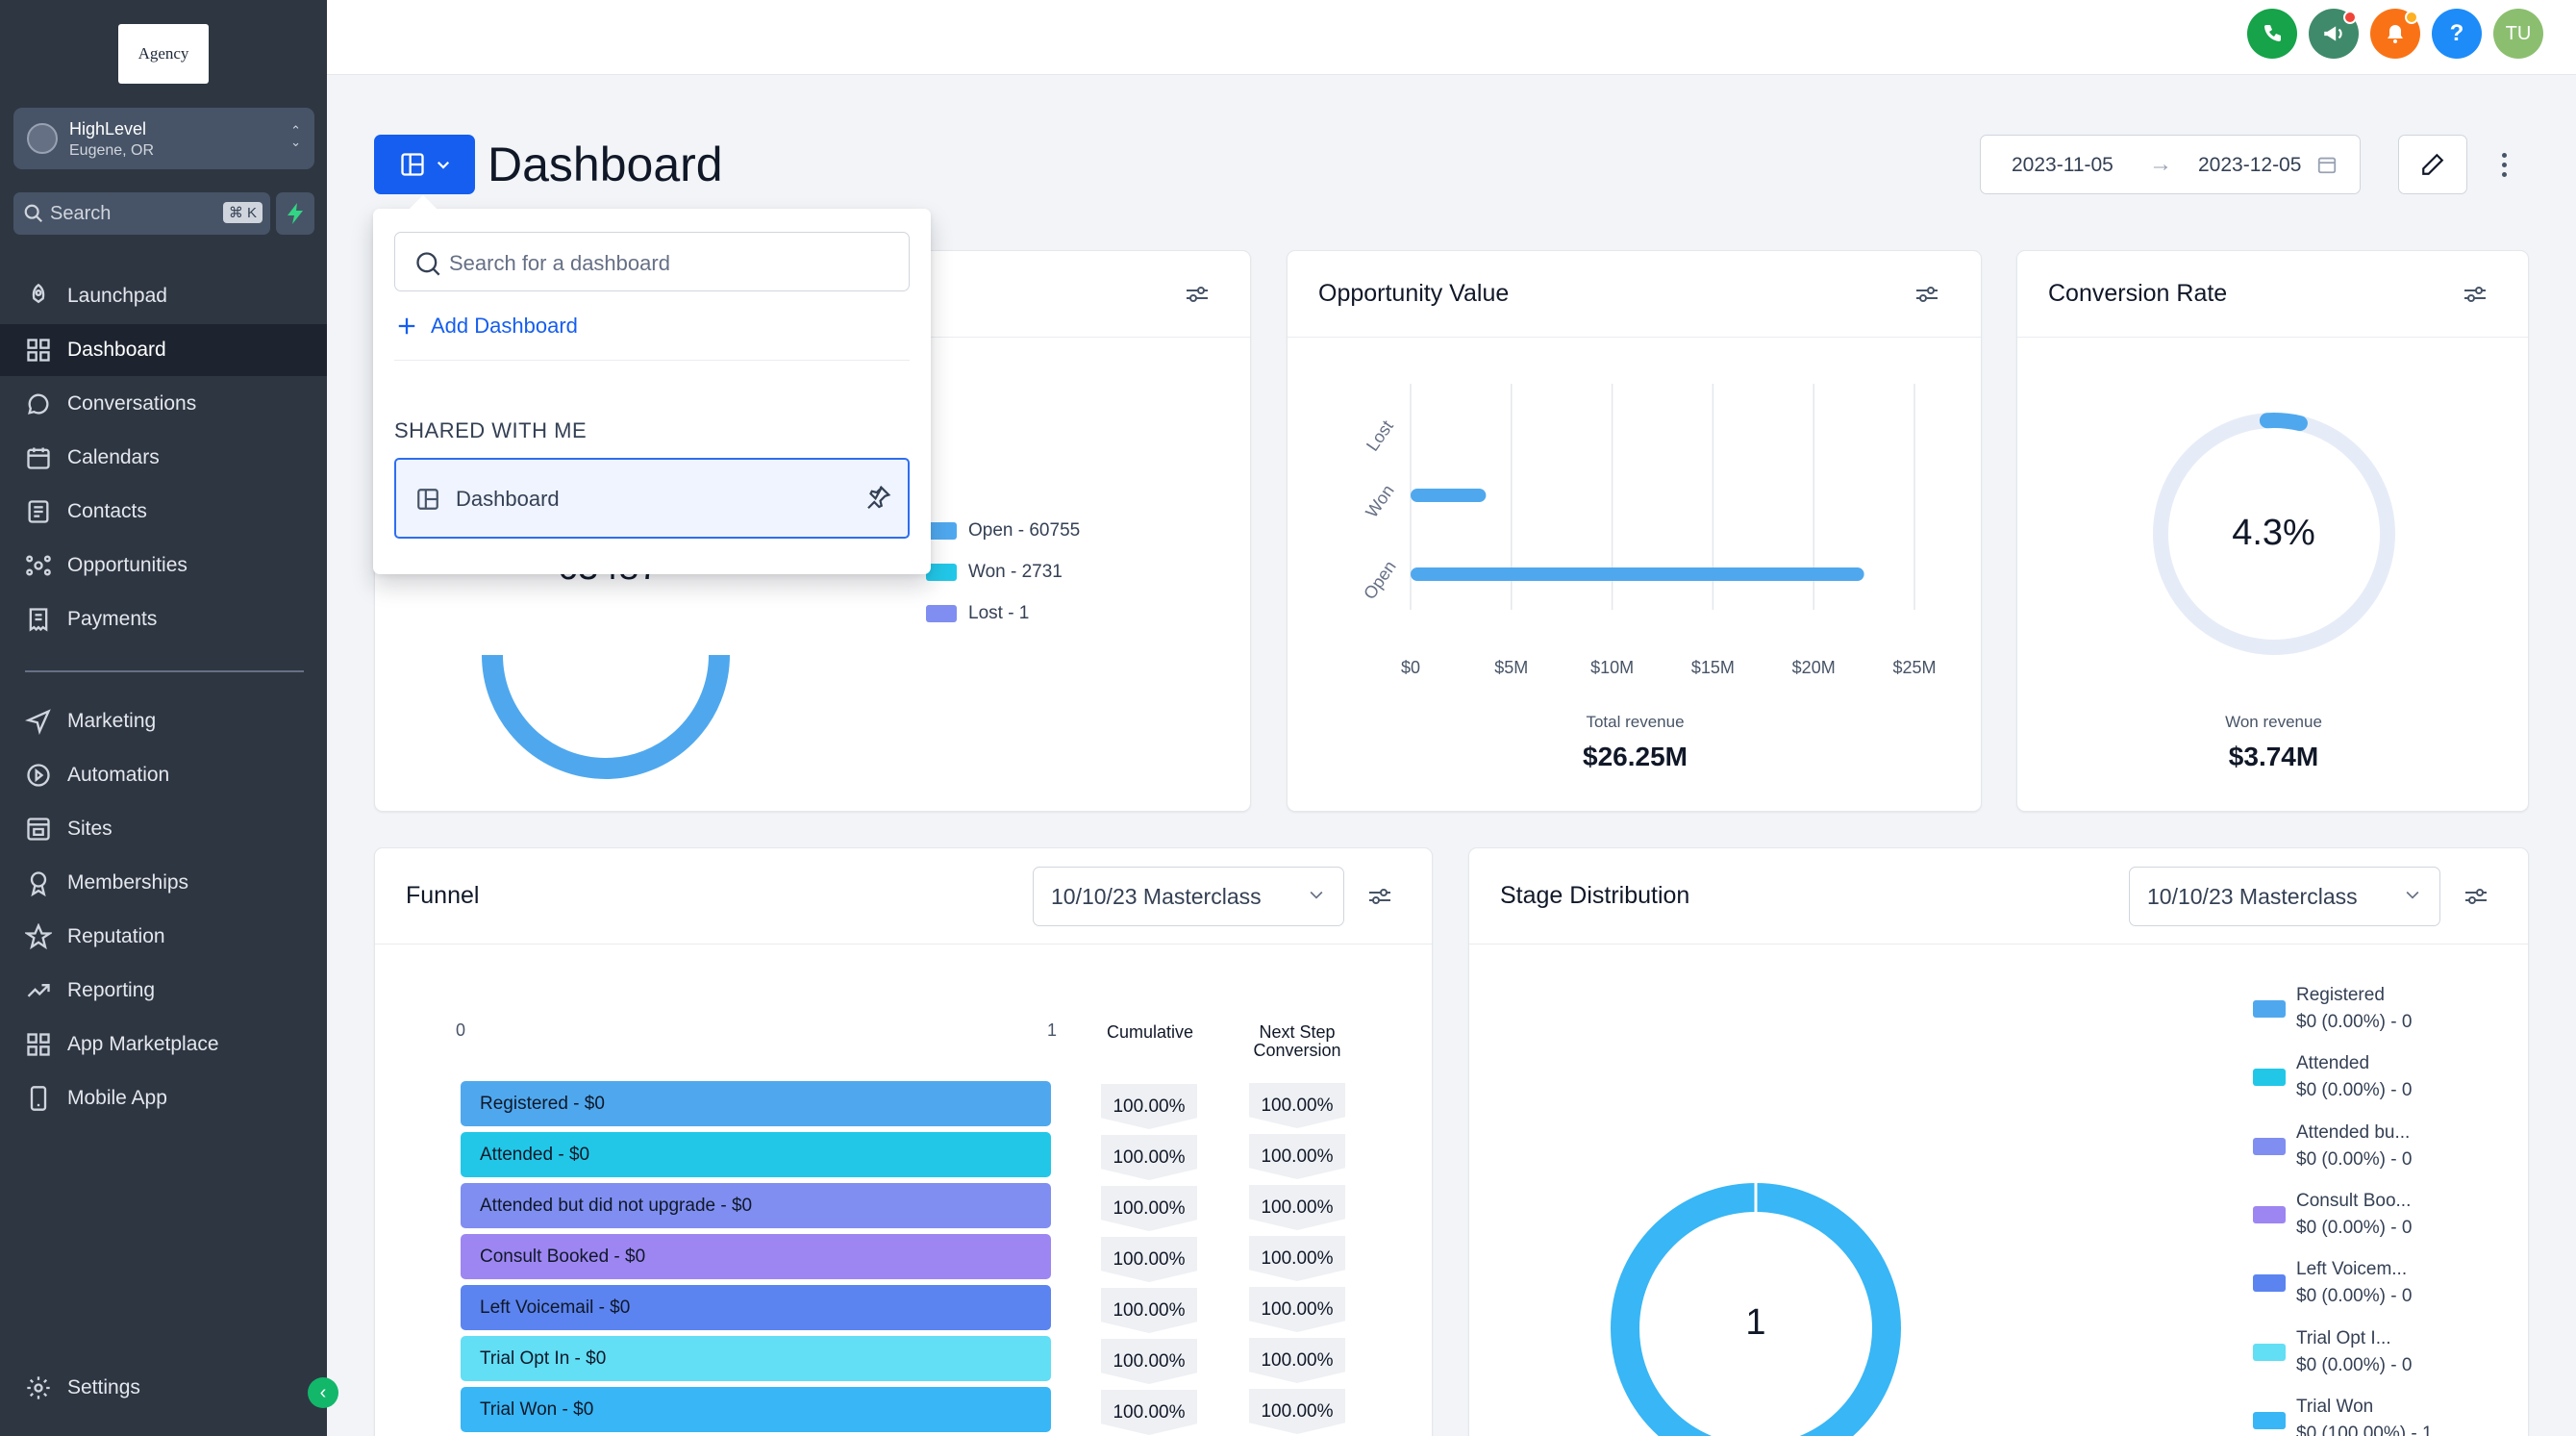 The width and height of the screenshot is (2576, 1436). What do you see at coordinates (323, 1392) in the screenshot?
I see `collapse-sidebar-button: ‹` at bounding box center [323, 1392].